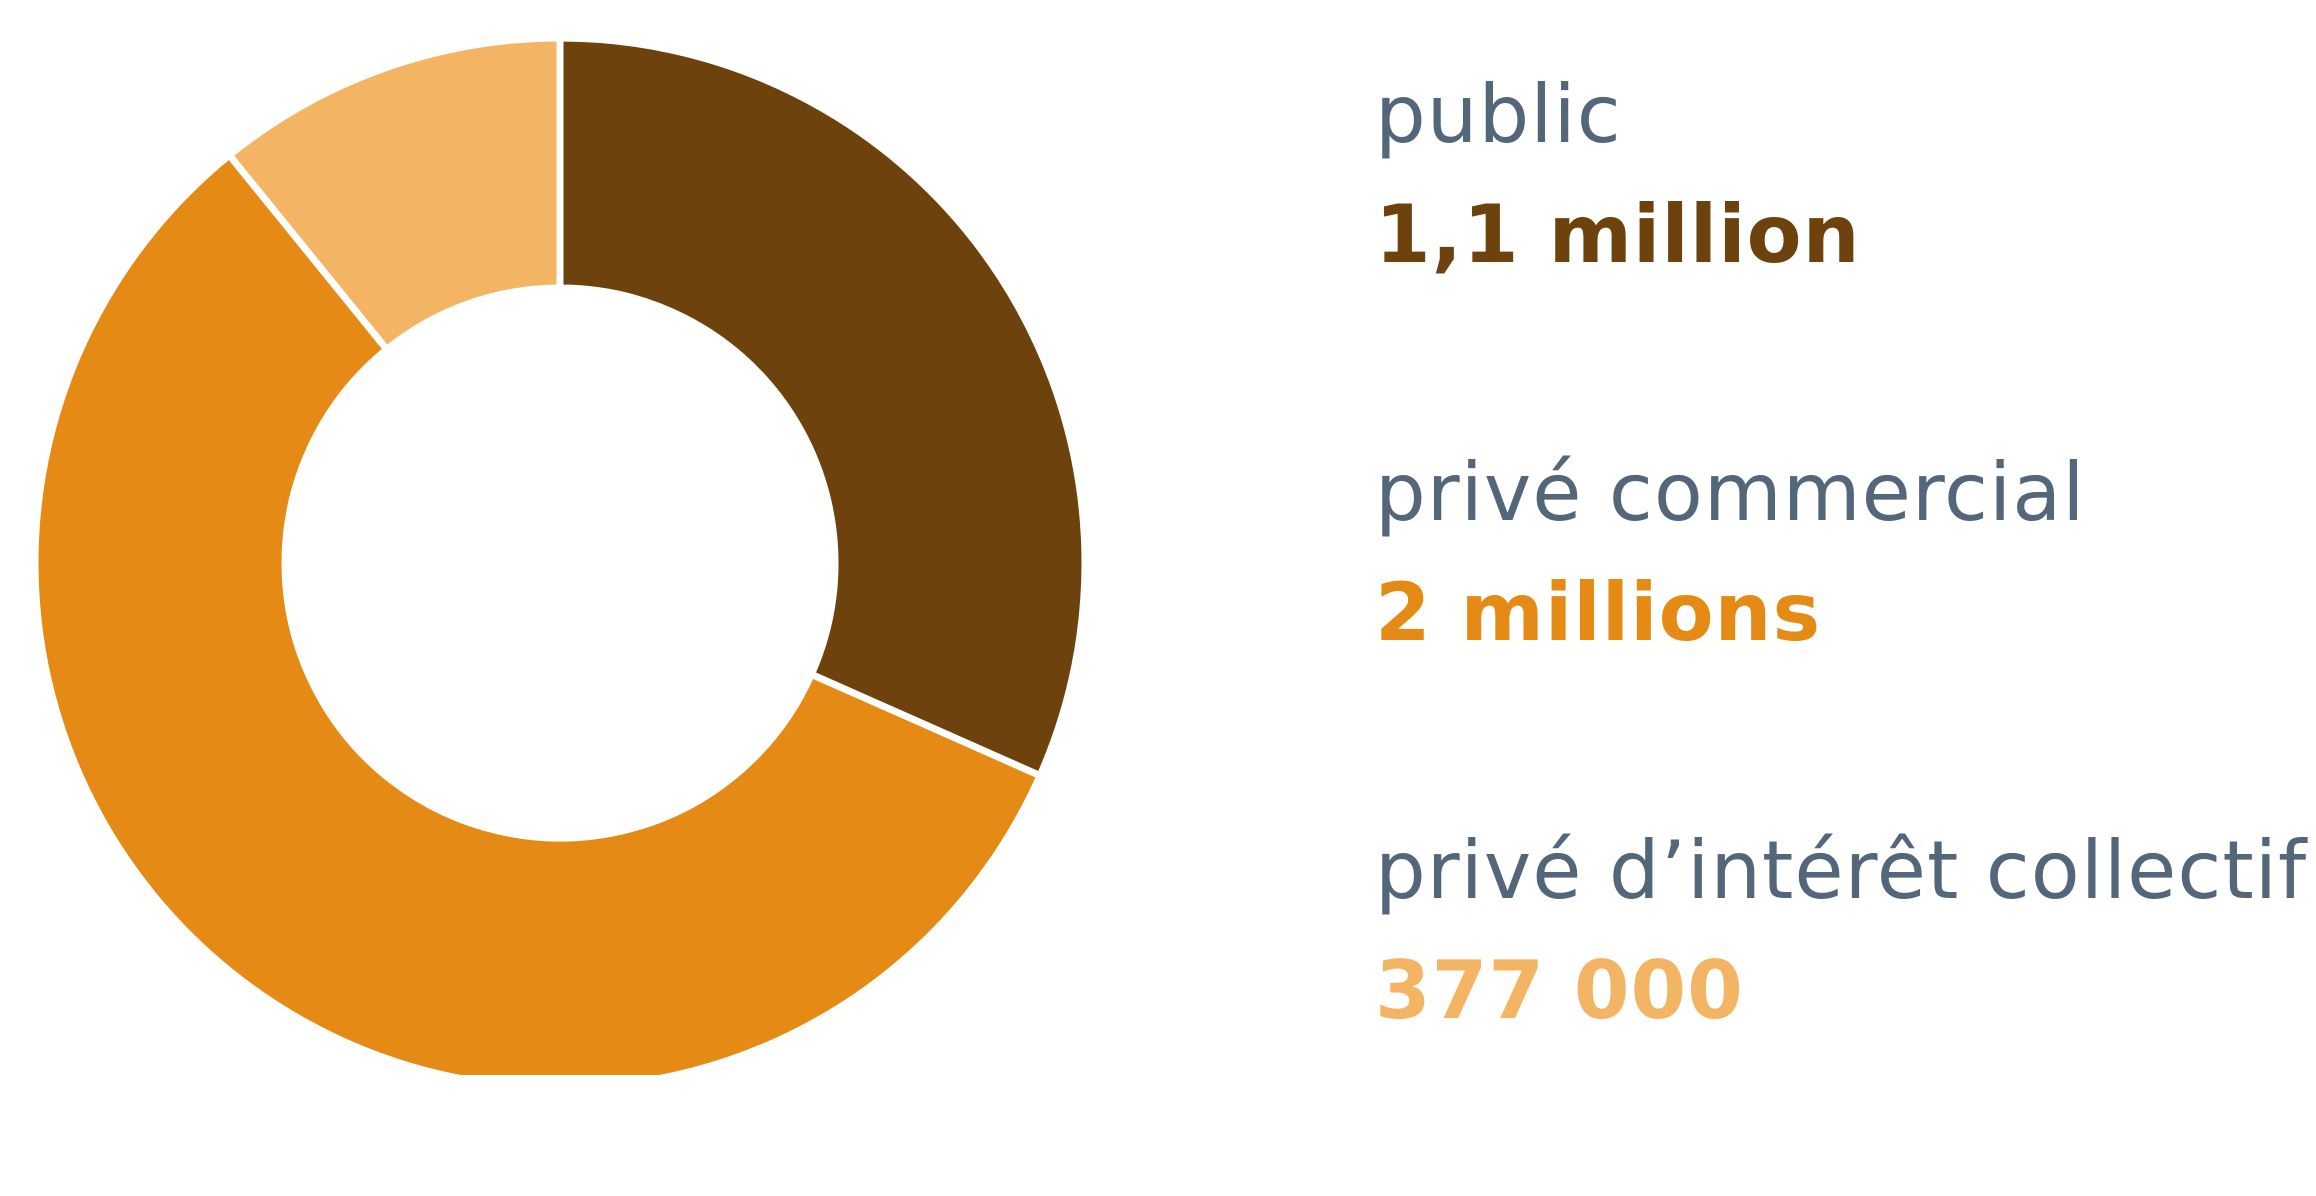 Image resolution: width=2316 pixels, height=1196 pixels. I want to click on legend-entry-prive-commercial: privé commercial 2 millions, so click(1845, 629).